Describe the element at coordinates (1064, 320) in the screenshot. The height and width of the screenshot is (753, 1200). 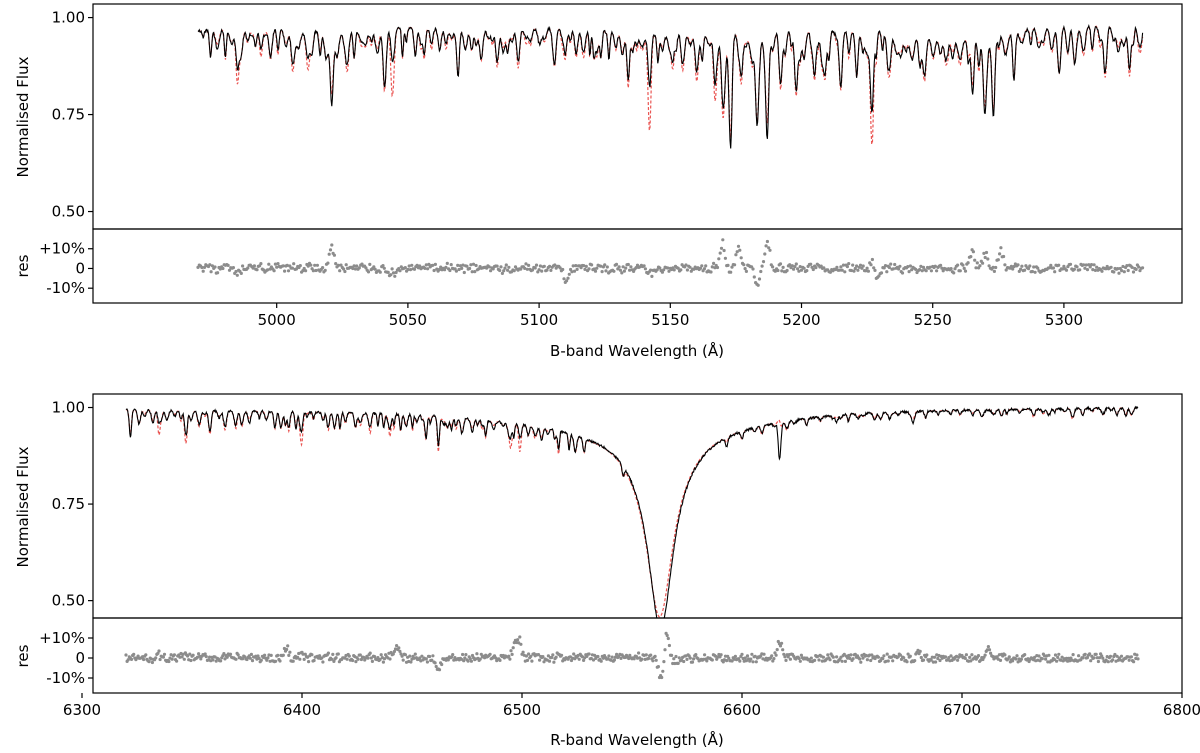
I see `x-tick-label: 5300` at that location.